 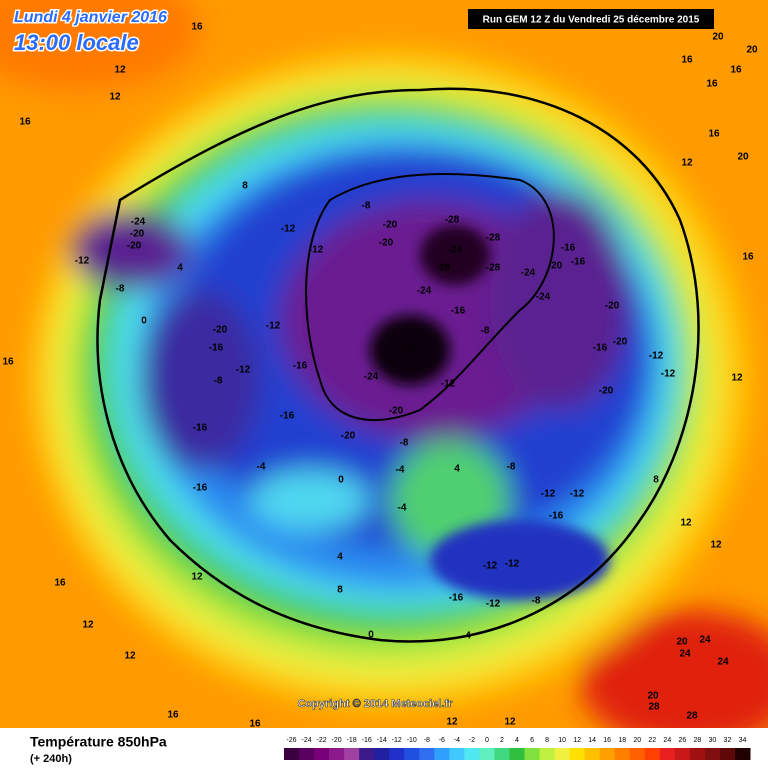 I want to click on legend-label: 0, so click(x=487, y=740).